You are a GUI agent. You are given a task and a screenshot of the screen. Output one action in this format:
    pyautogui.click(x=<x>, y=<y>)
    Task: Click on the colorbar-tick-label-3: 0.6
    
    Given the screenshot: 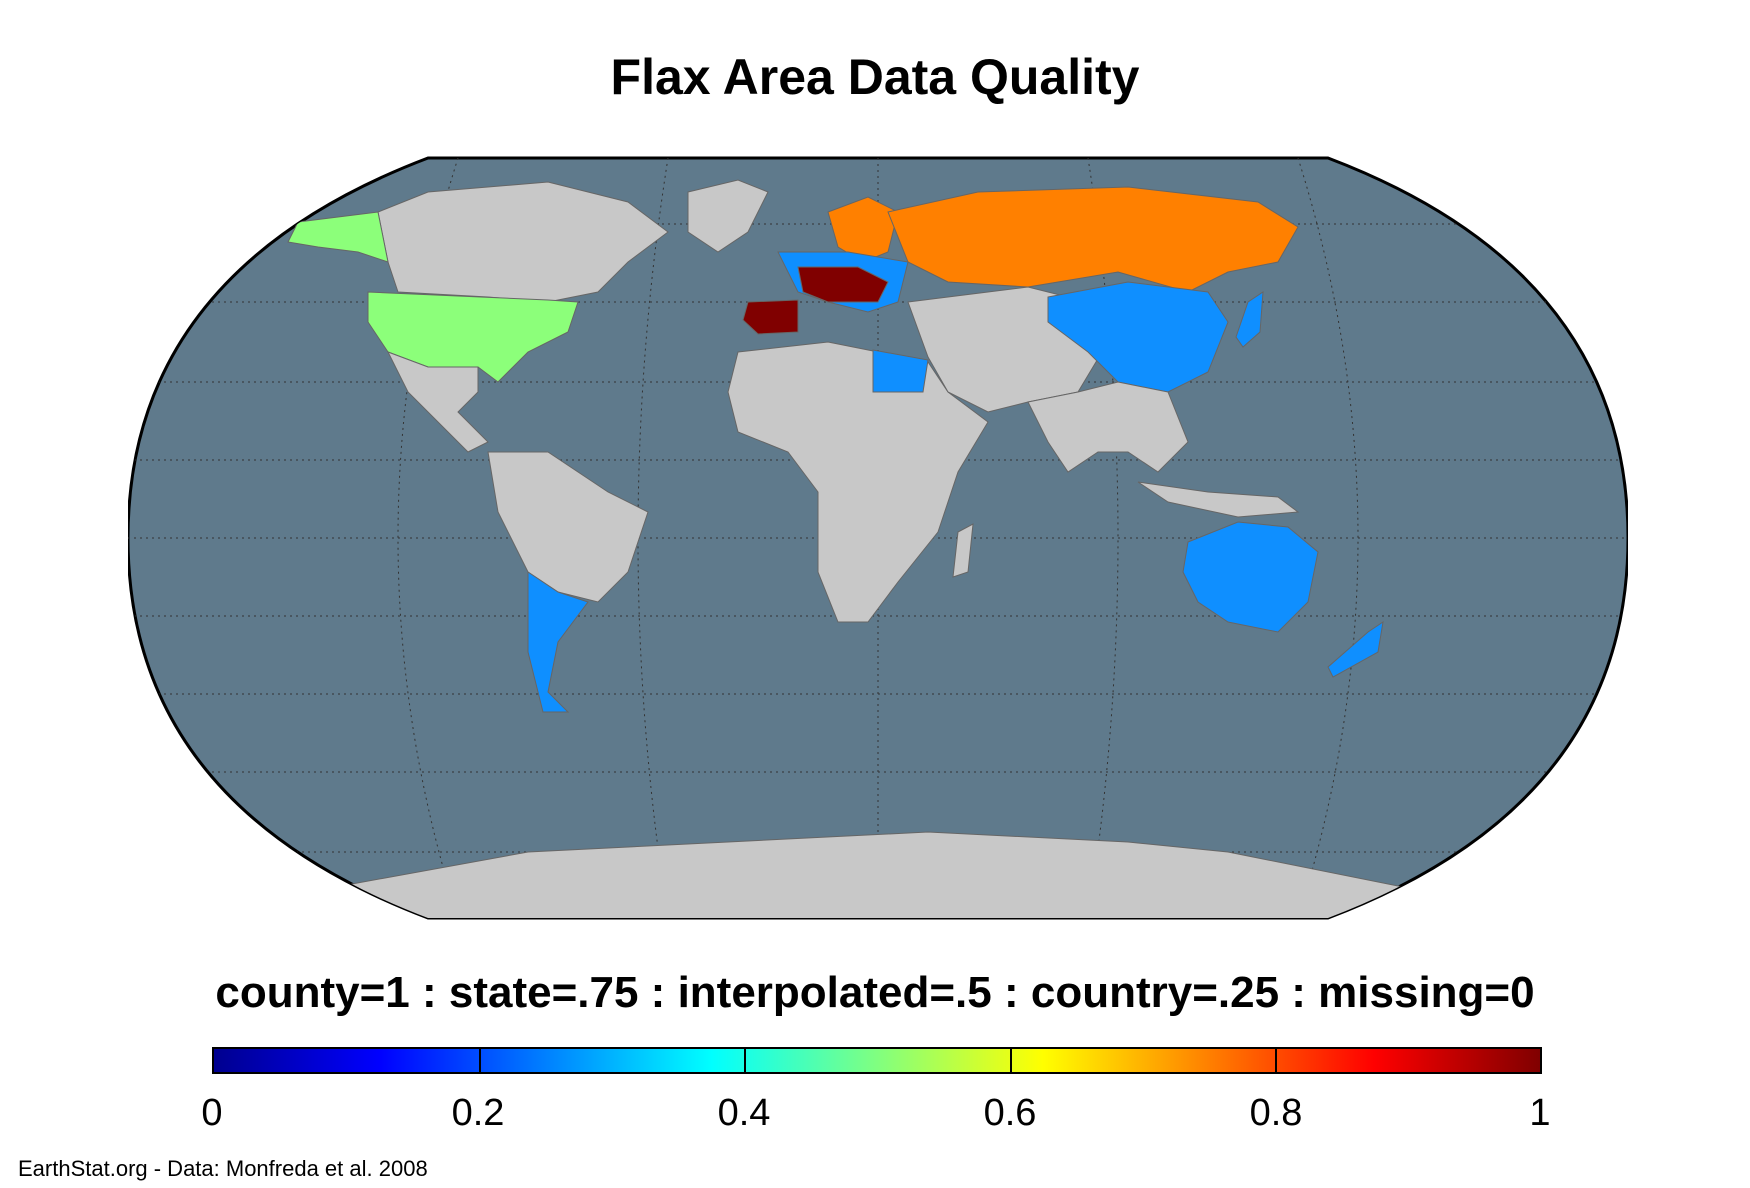 What is the action you would take?
    pyautogui.click(x=1010, y=1113)
    